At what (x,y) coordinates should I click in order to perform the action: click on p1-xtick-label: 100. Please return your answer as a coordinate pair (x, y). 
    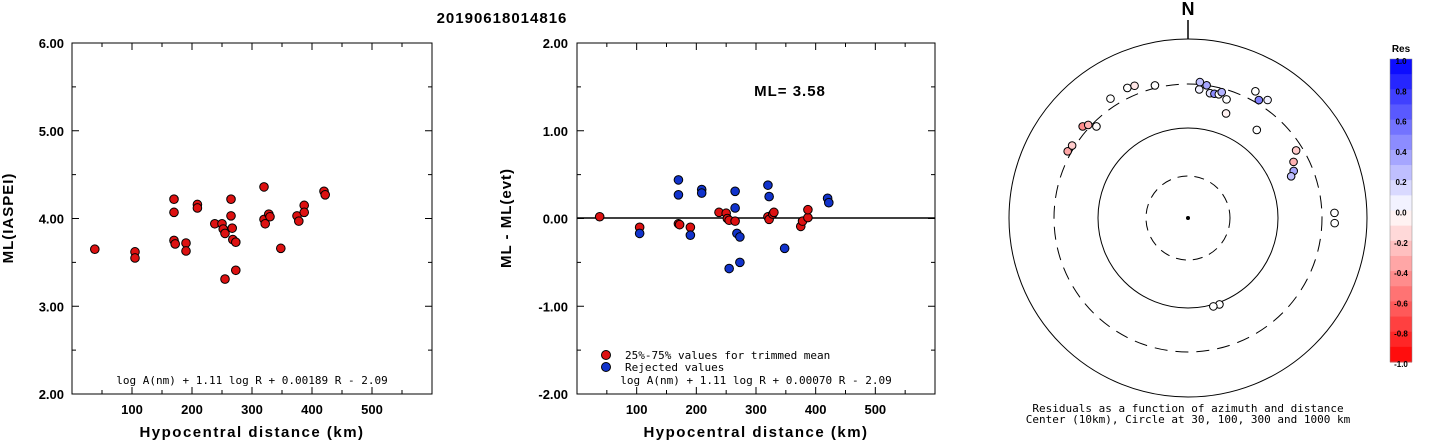
    Looking at the image, I should click on (132, 409).